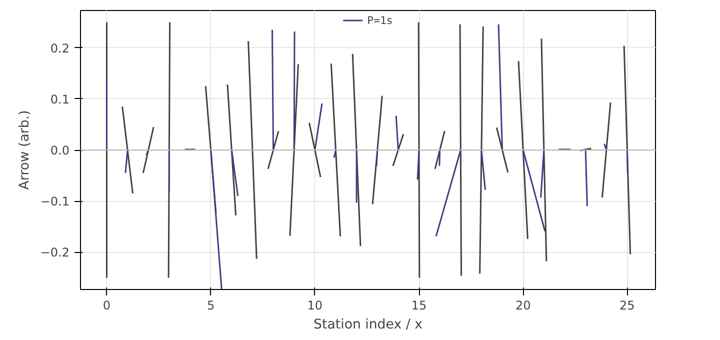  I want to click on x-axis-title: Station index / x, so click(368, 325).